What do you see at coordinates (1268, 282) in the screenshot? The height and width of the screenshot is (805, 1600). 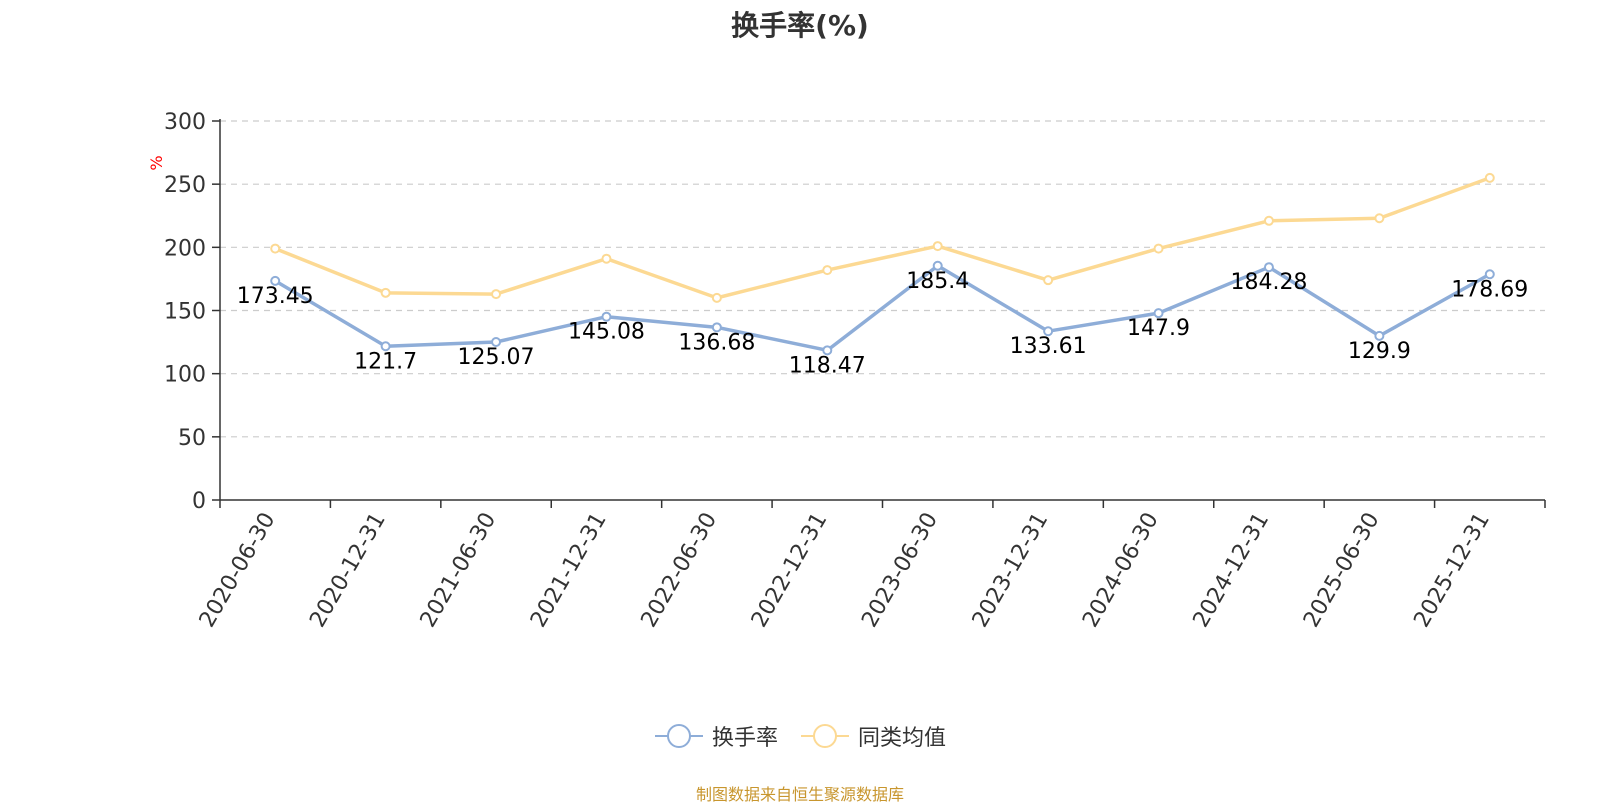 I see `data-label: 184.28` at bounding box center [1268, 282].